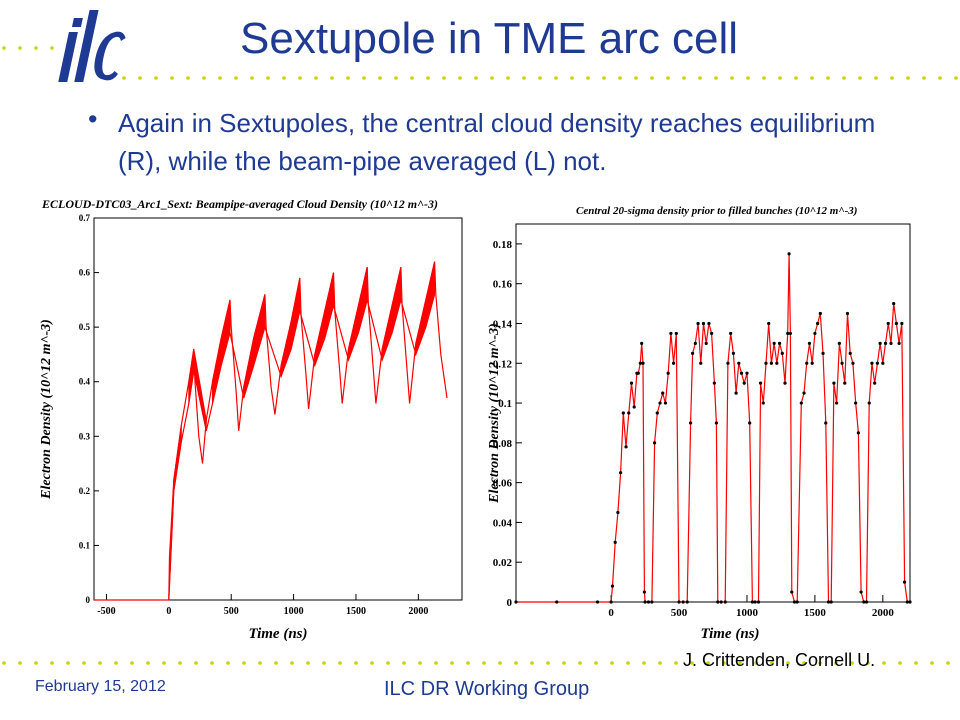 The width and height of the screenshot is (960, 720). I want to click on slide-title: Sextupole in TME arc cell, so click(489, 38).